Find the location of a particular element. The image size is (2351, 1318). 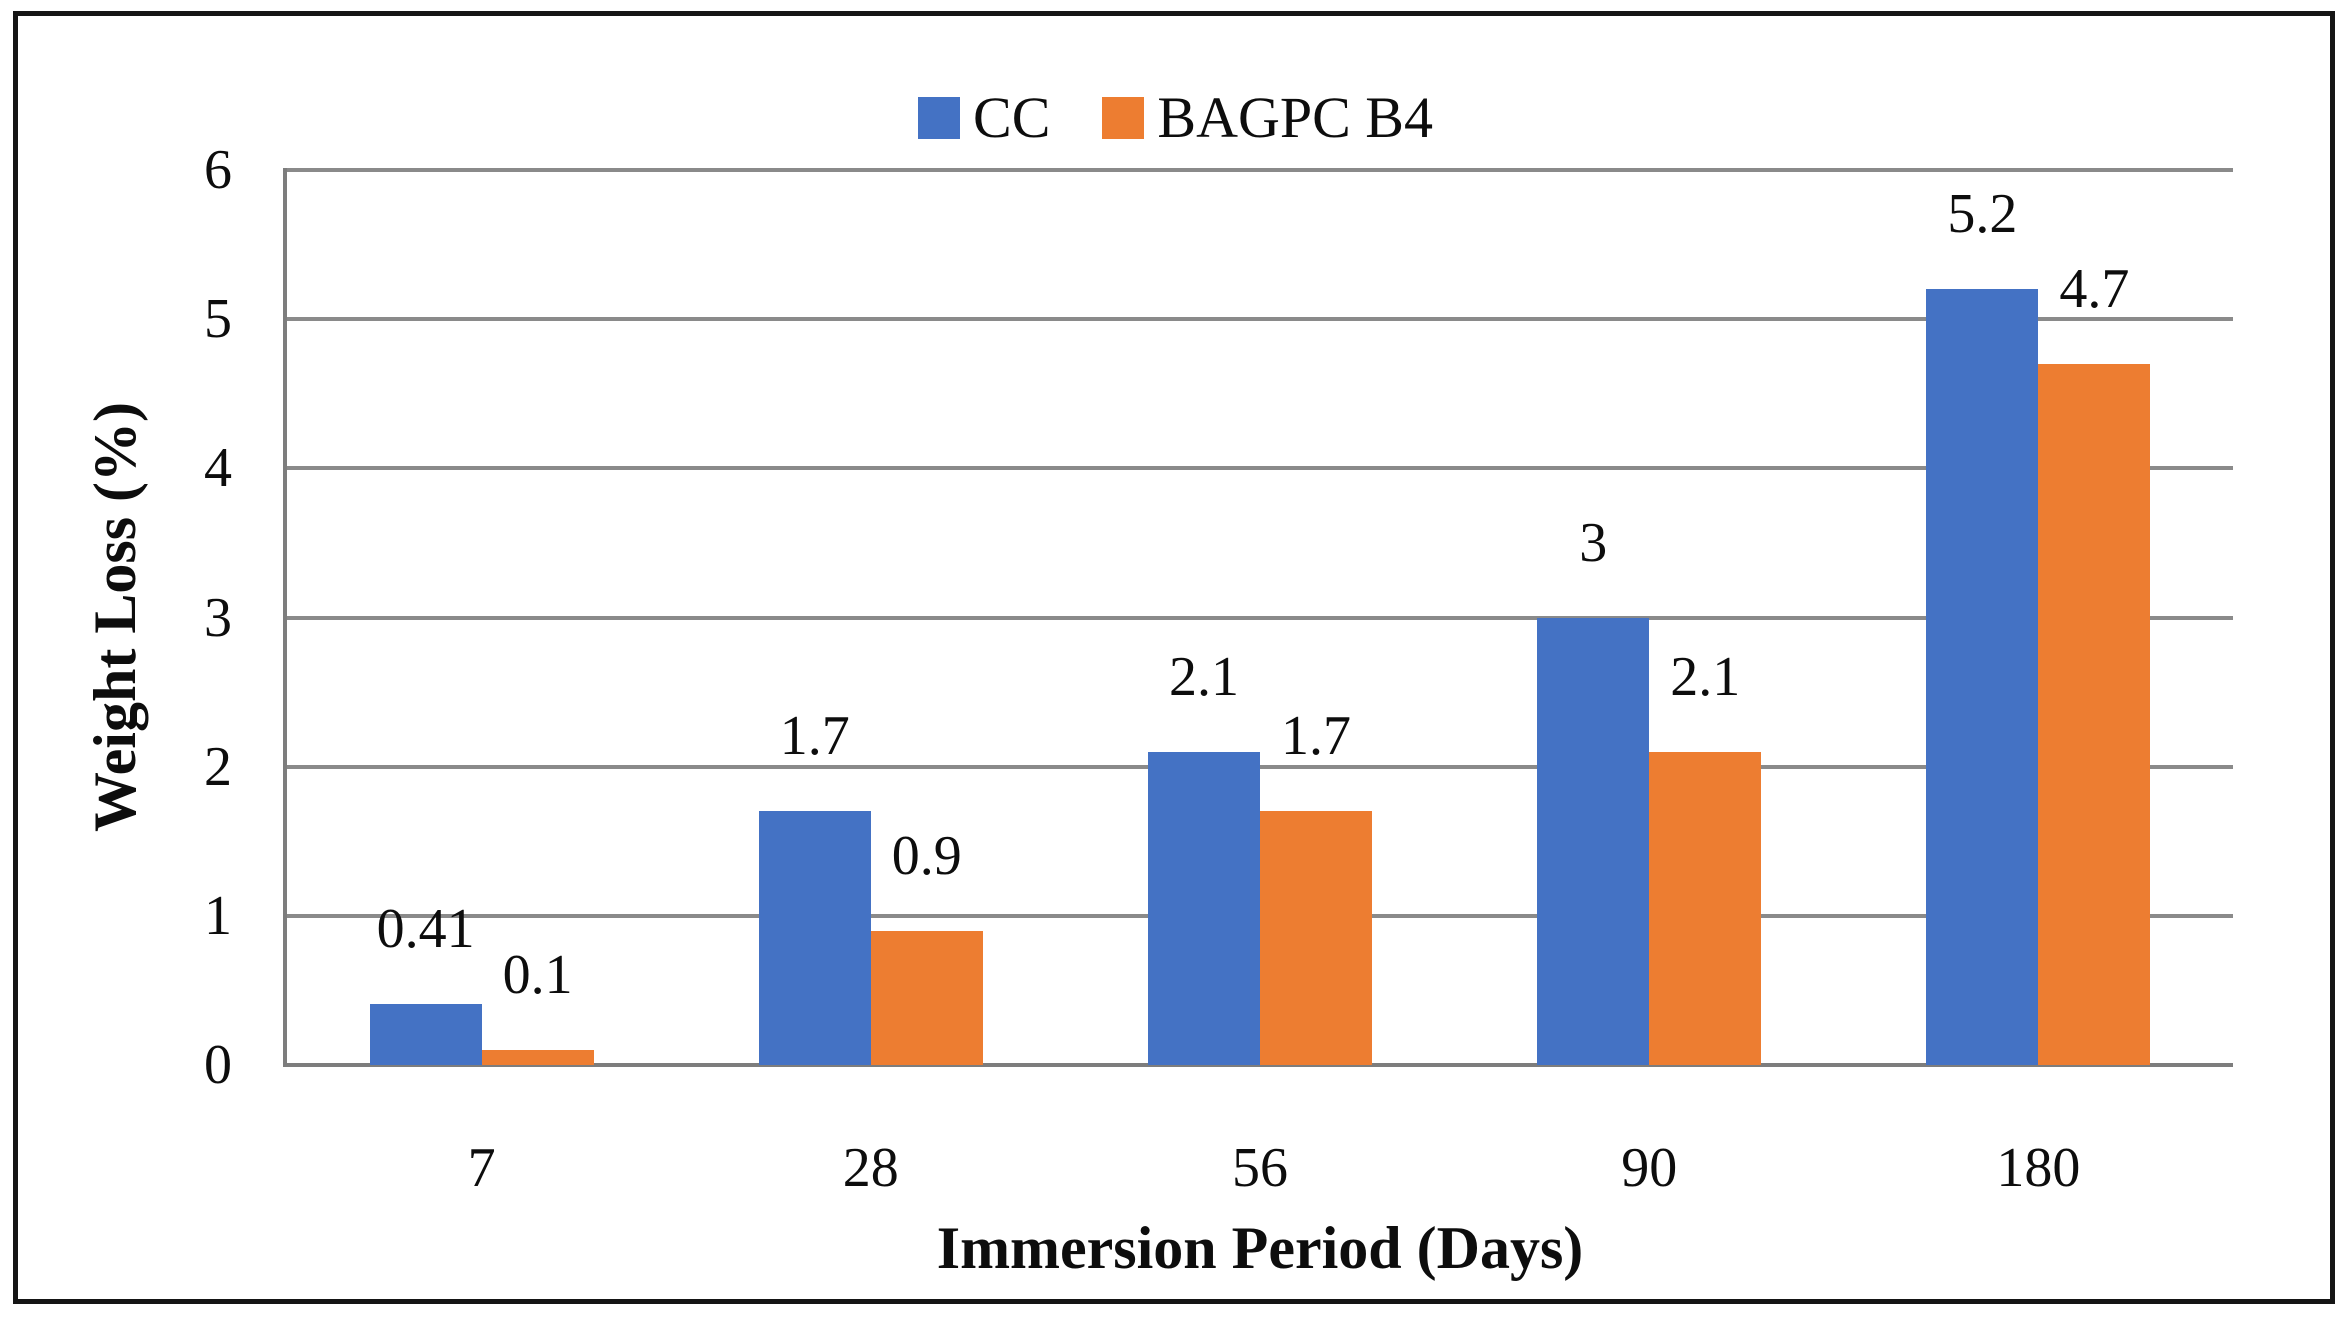

x-tick-7: 7 is located at coordinates (481, 1168).